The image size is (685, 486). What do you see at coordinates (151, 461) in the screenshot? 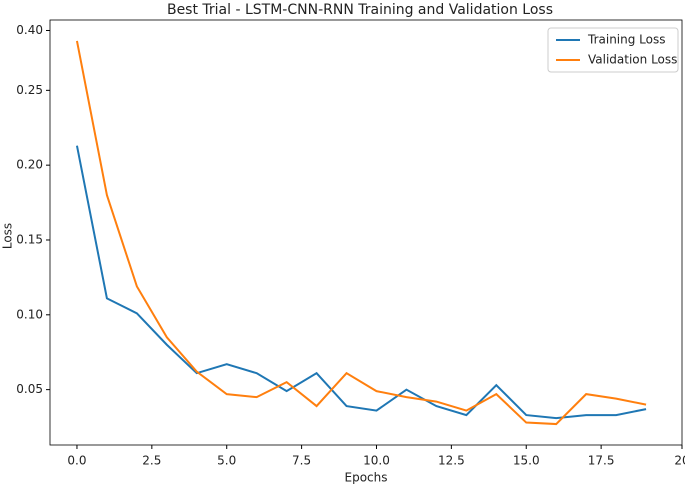
I see `x-tick-label: 2.5` at bounding box center [151, 461].